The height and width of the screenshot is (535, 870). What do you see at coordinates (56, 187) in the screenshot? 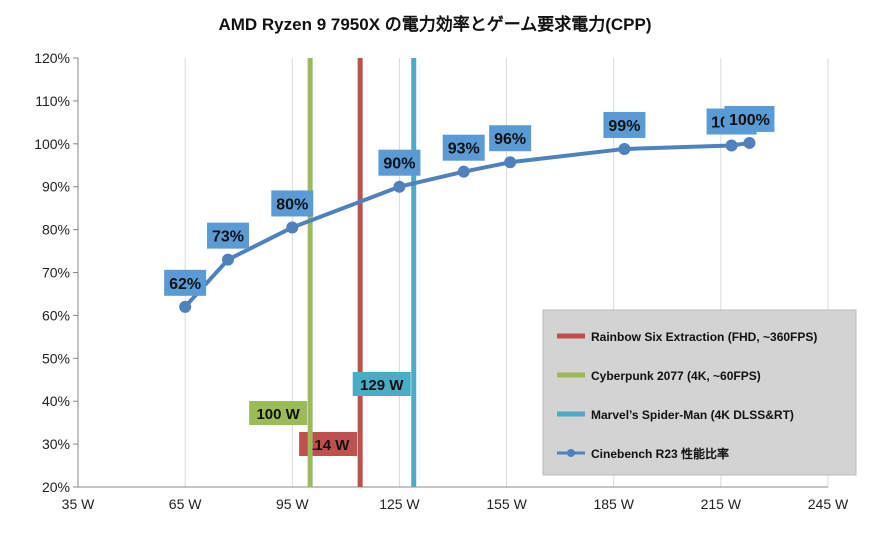
I see `y-tick-label: 90%` at bounding box center [56, 187].